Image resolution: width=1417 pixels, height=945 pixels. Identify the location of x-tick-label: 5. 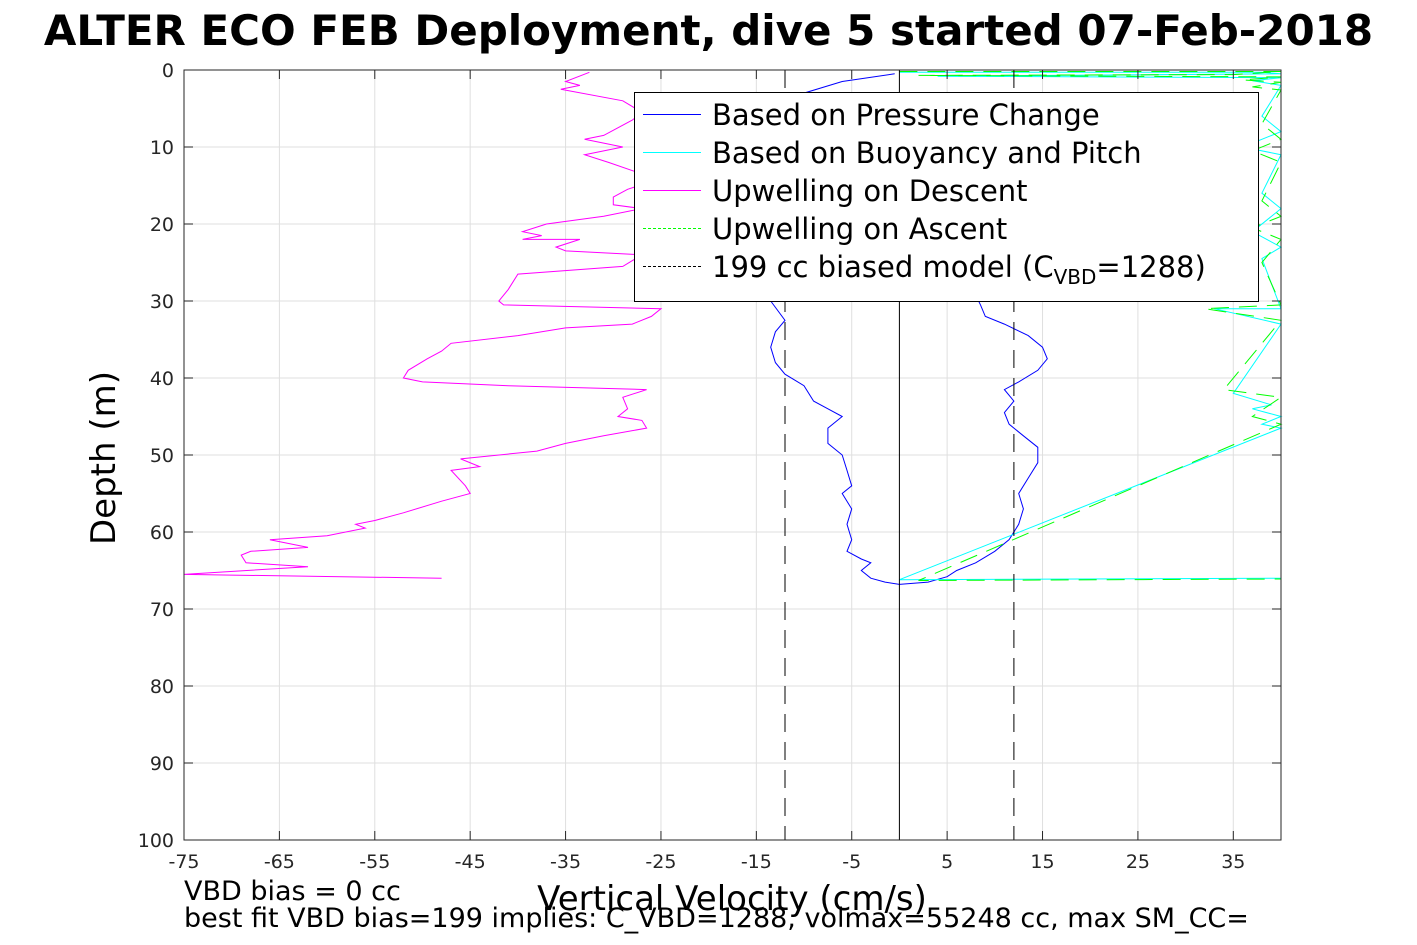
(947, 862).